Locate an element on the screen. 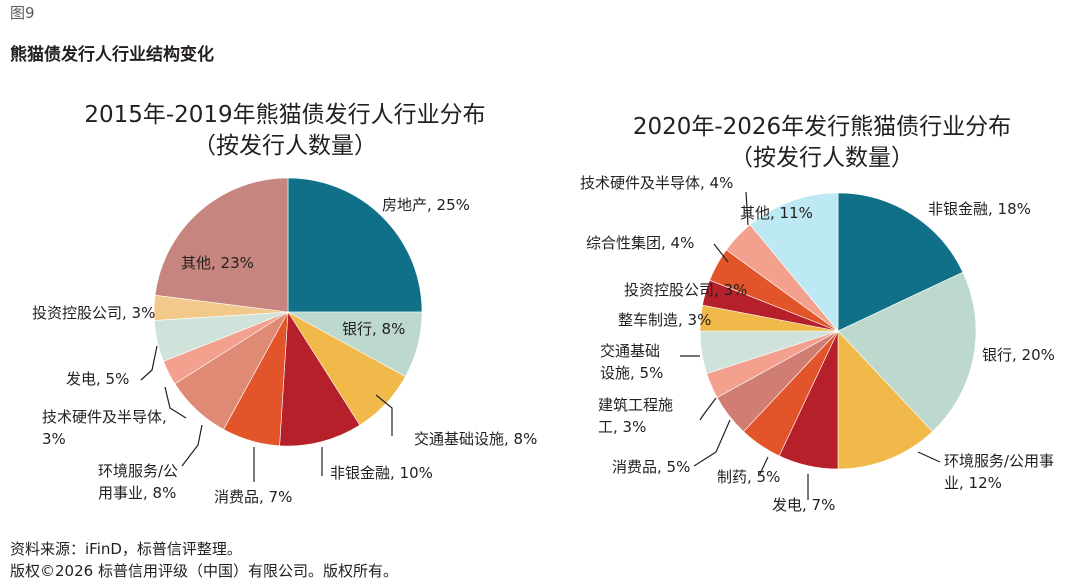  pie2-slice-非银金融 is located at coordinates (900, 262).